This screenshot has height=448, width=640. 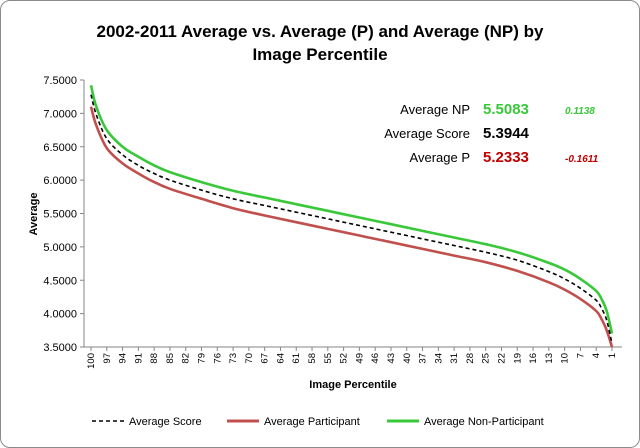 What do you see at coordinates (249, 358) in the screenshot?
I see `x-tick-label-10: 70` at bounding box center [249, 358].